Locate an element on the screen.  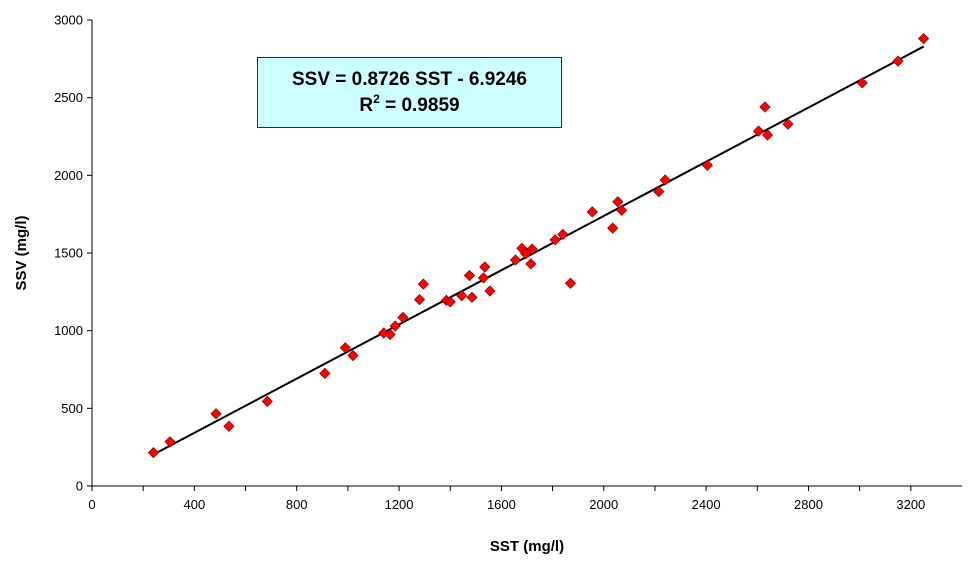
x-tick-label: 2800 is located at coordinates (808, 504).